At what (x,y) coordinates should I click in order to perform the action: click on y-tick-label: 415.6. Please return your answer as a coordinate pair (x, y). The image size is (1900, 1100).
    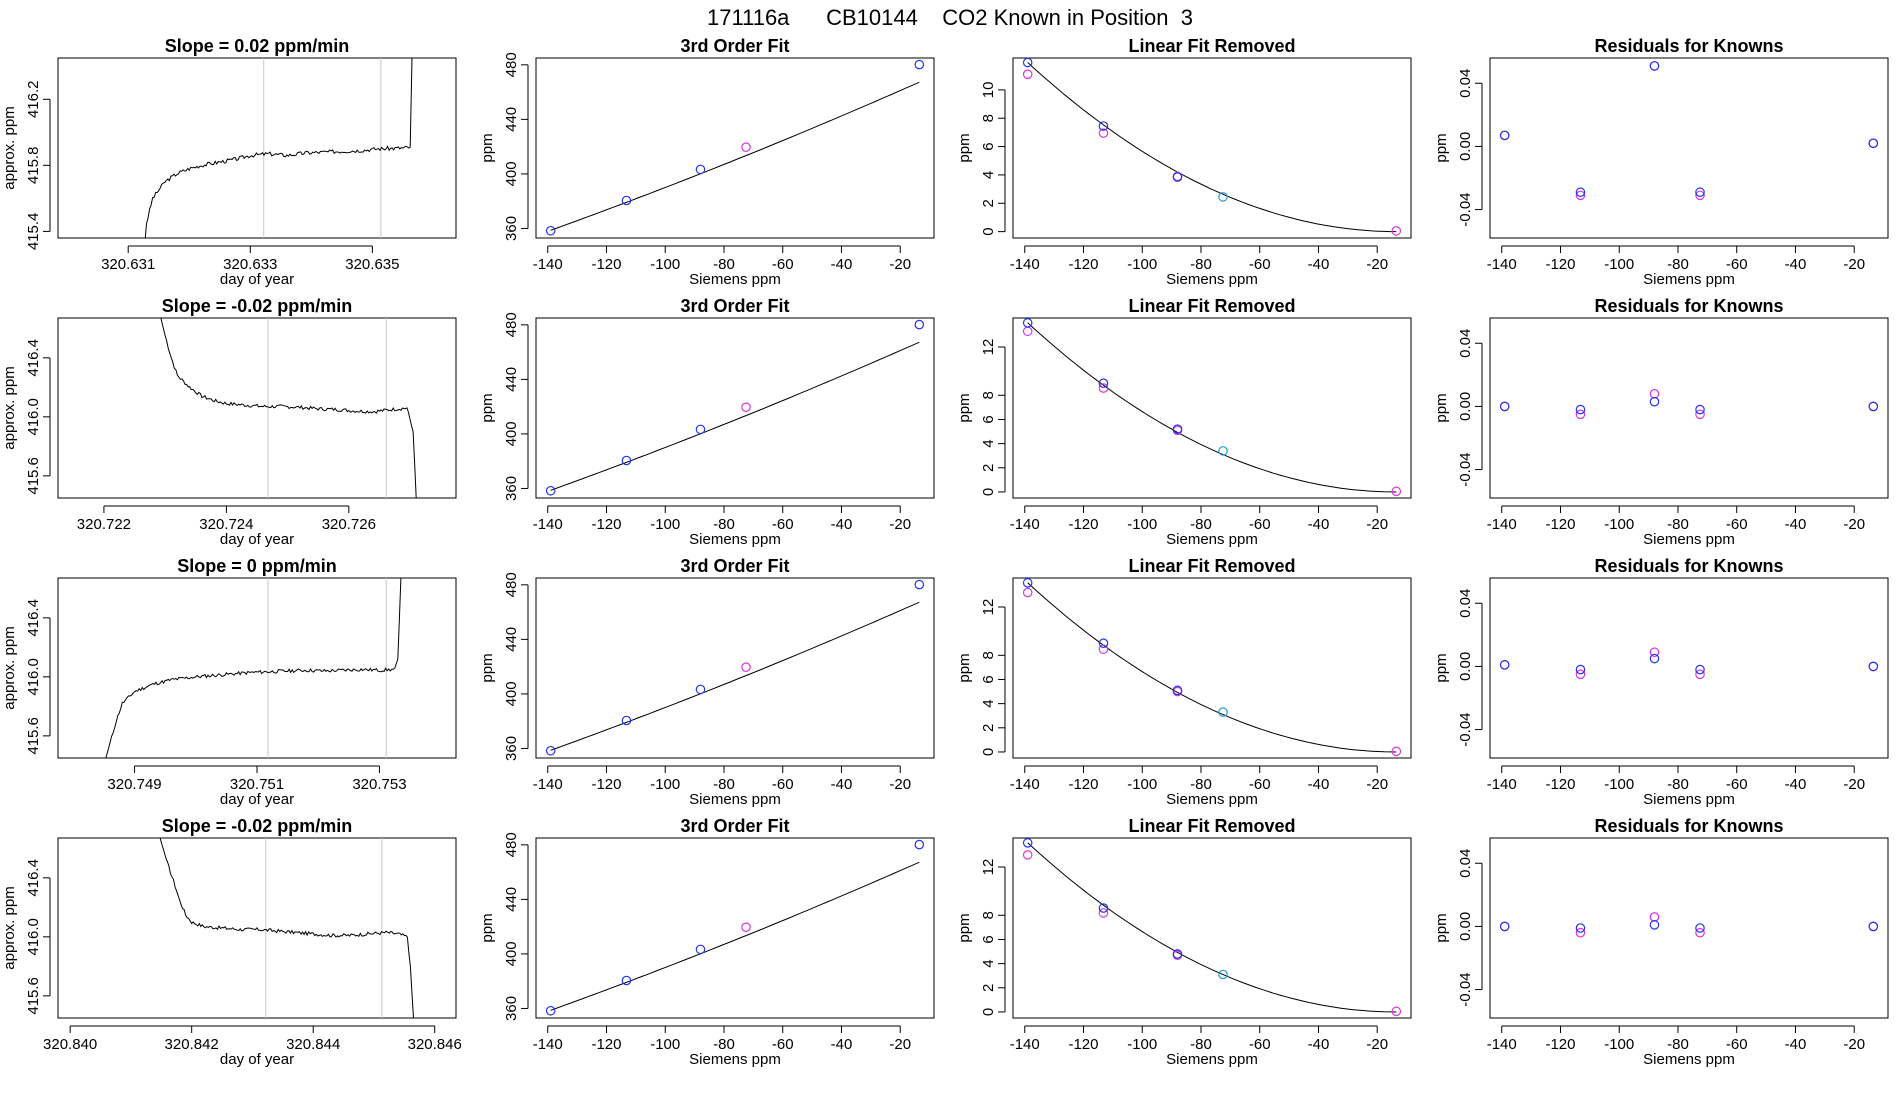
    Looking at the image, I should click on (33, 736).